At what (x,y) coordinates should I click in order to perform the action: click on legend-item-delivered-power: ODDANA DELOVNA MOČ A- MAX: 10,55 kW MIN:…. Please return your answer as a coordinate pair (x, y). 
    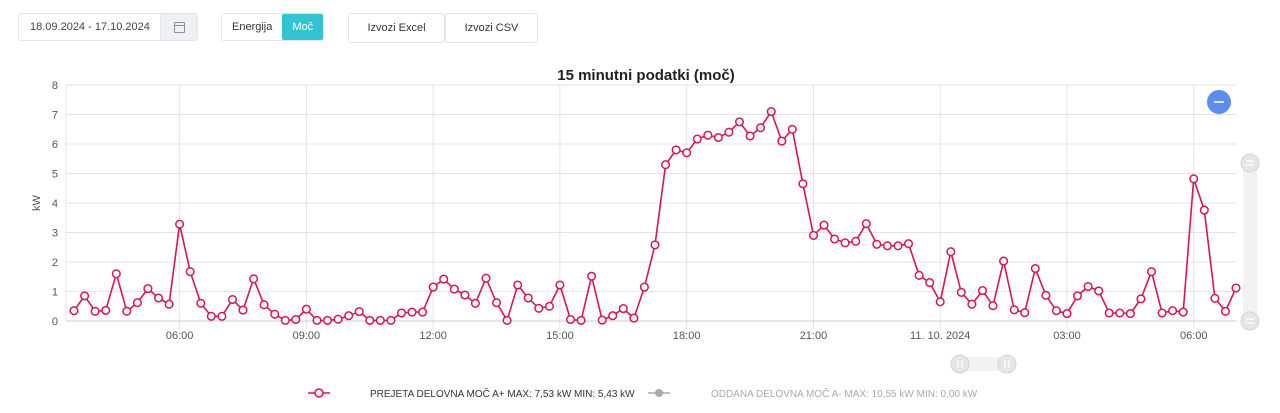
    Looking at the image, I should click on (813, 393).